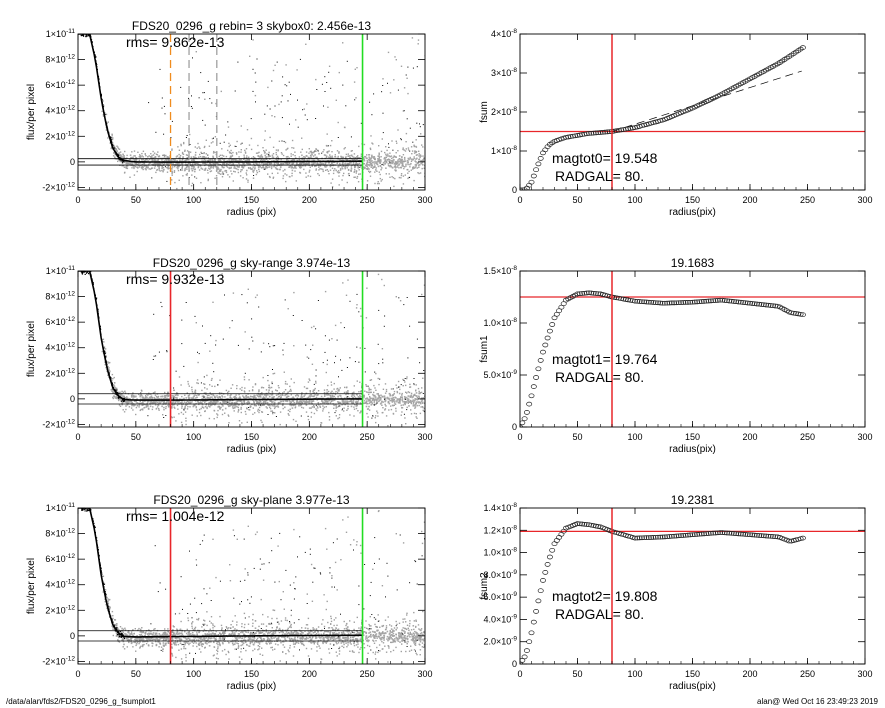  What do you see at coordinates (692, 200) in the screenshot?
I see `x-tick-label: 150` at bounding box center [692, 200].